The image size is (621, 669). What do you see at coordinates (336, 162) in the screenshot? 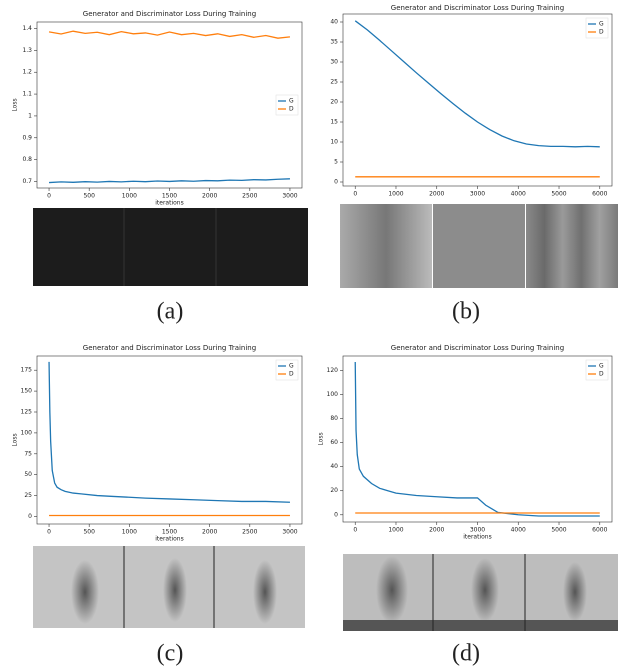
I see `y-tick-label: 5` at bounding box center [336, 162].